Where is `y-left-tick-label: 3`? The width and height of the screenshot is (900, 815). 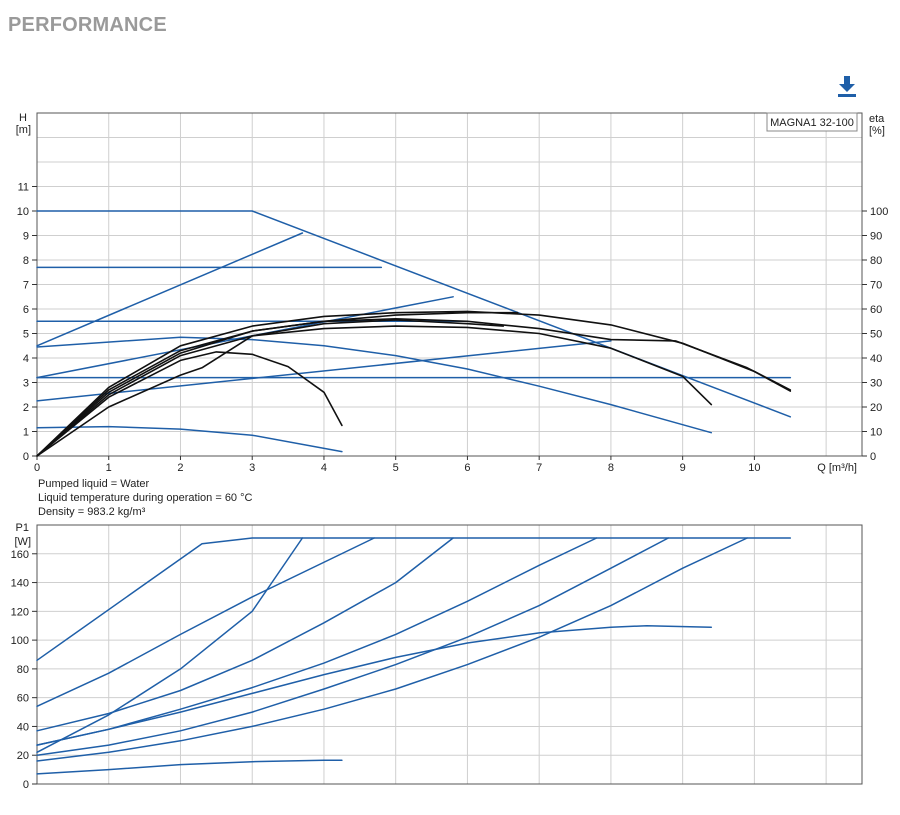 y-left-tick-label: 3 is located at coordinates (26, 384).